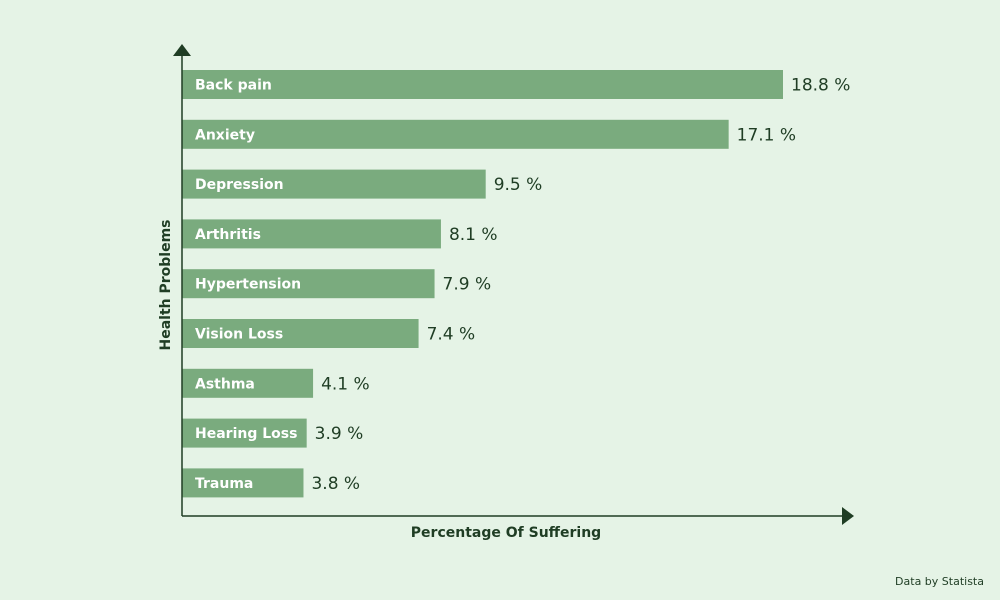 Image resolution: width=1000 pixels, height=600 pixels. What do you see at coordinates (451, 335) in the screenshot?
I see `bar-value-label: 7.4 %` at bounding box center [451, 335].